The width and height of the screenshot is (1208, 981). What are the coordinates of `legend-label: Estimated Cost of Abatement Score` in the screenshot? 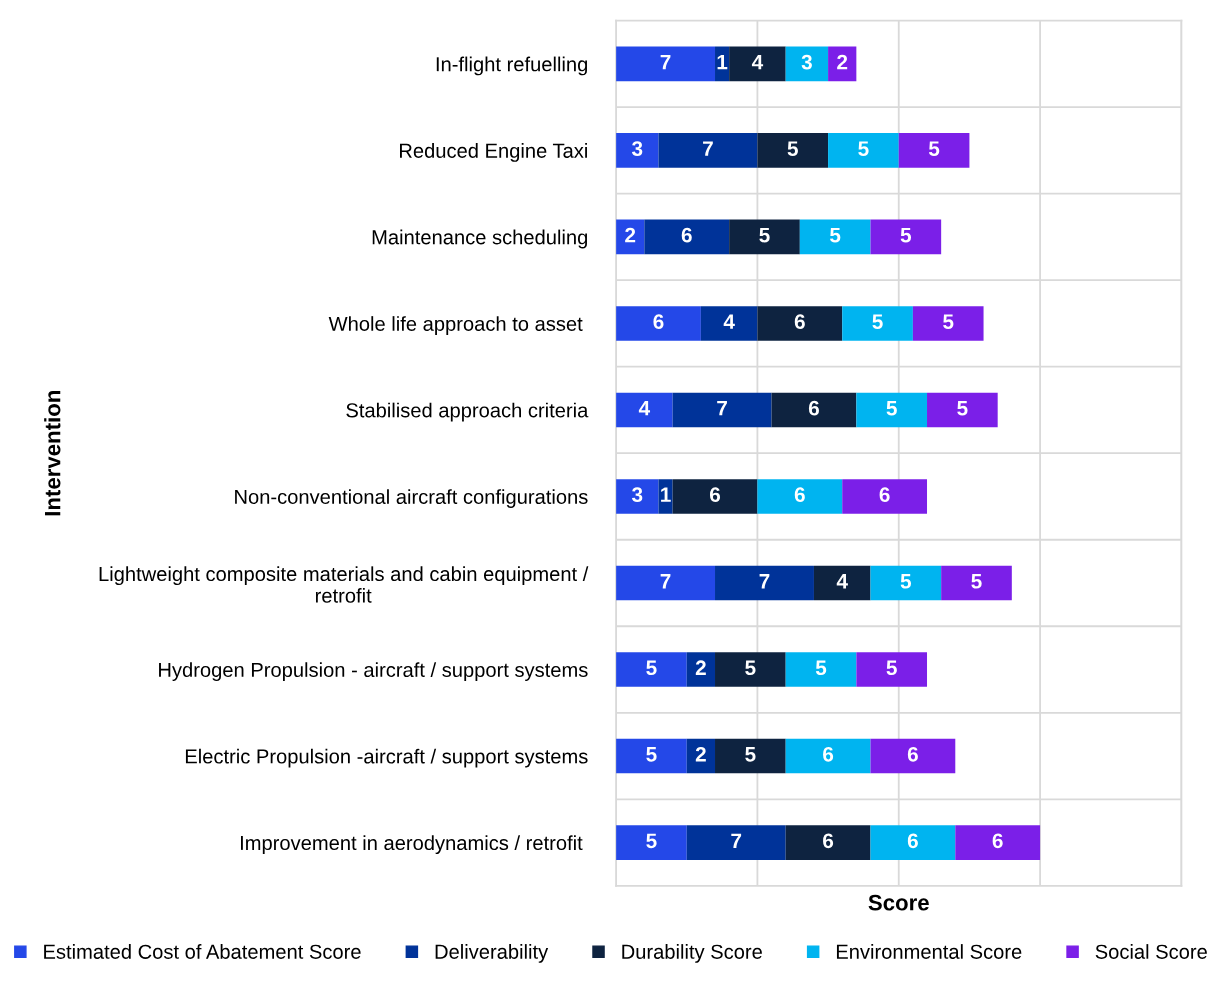 It's located at (202, 951).